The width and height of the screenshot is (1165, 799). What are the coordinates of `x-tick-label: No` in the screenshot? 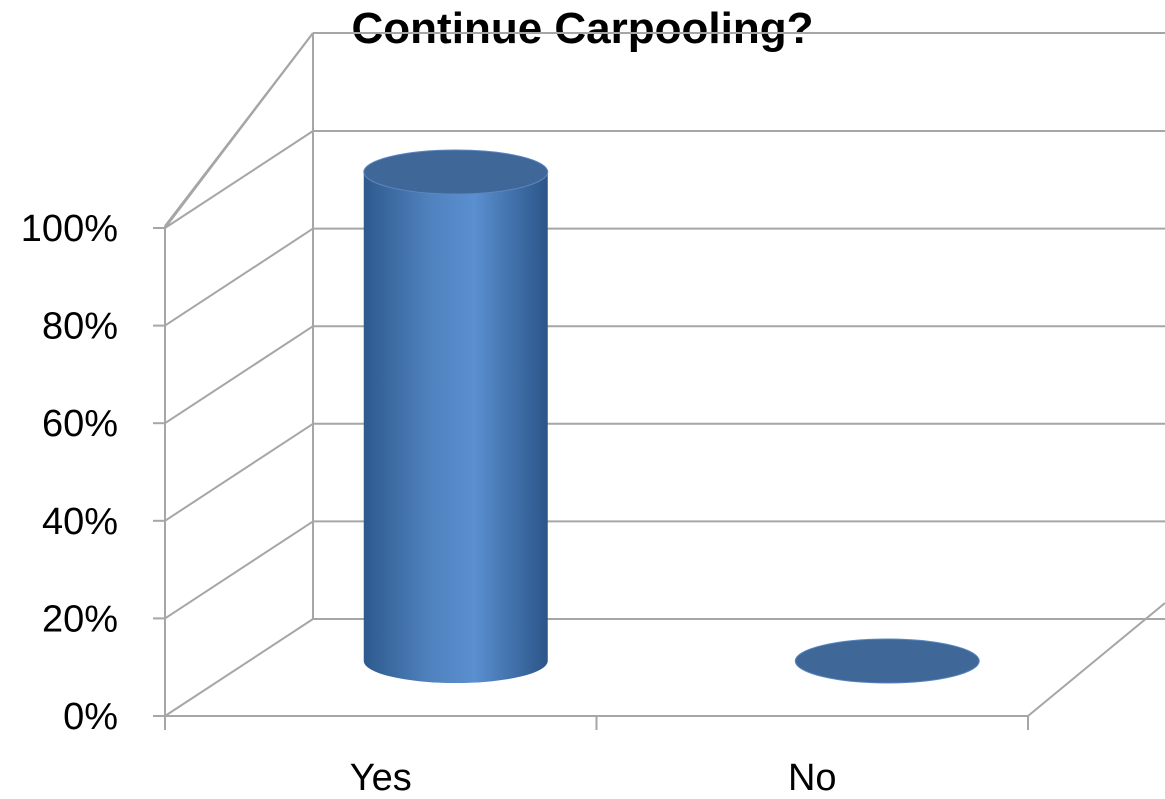 It's located at (812, 778).